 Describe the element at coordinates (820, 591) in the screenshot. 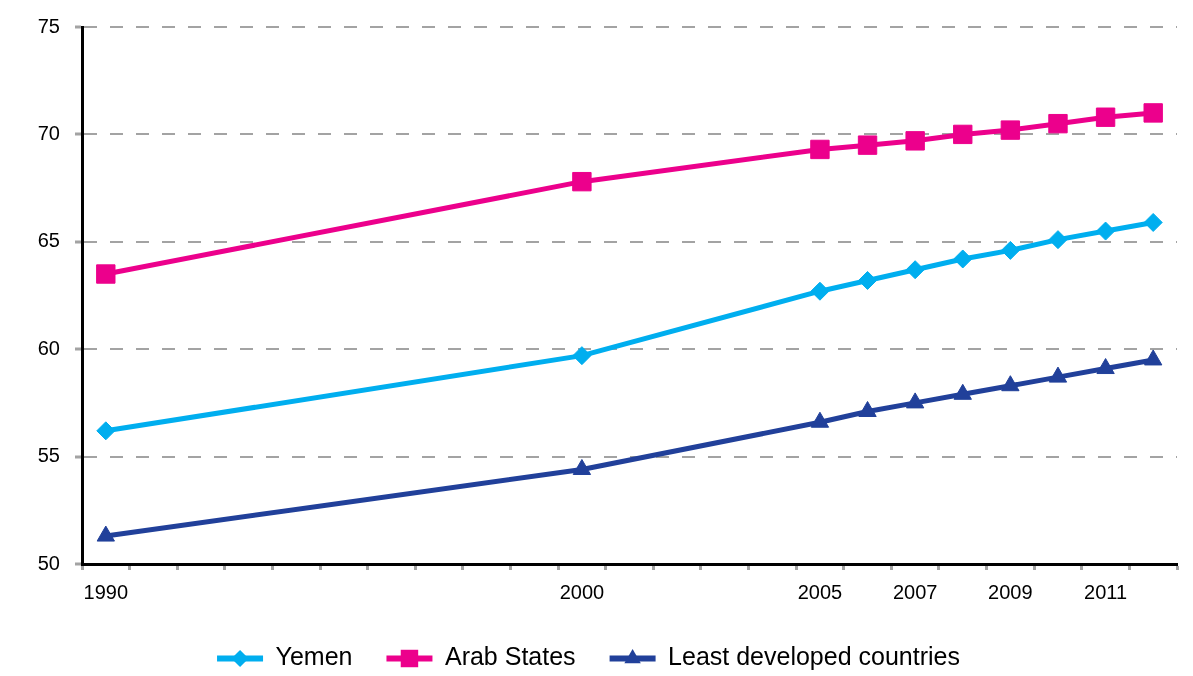

I see `x-tick-label: 2005` at that location.